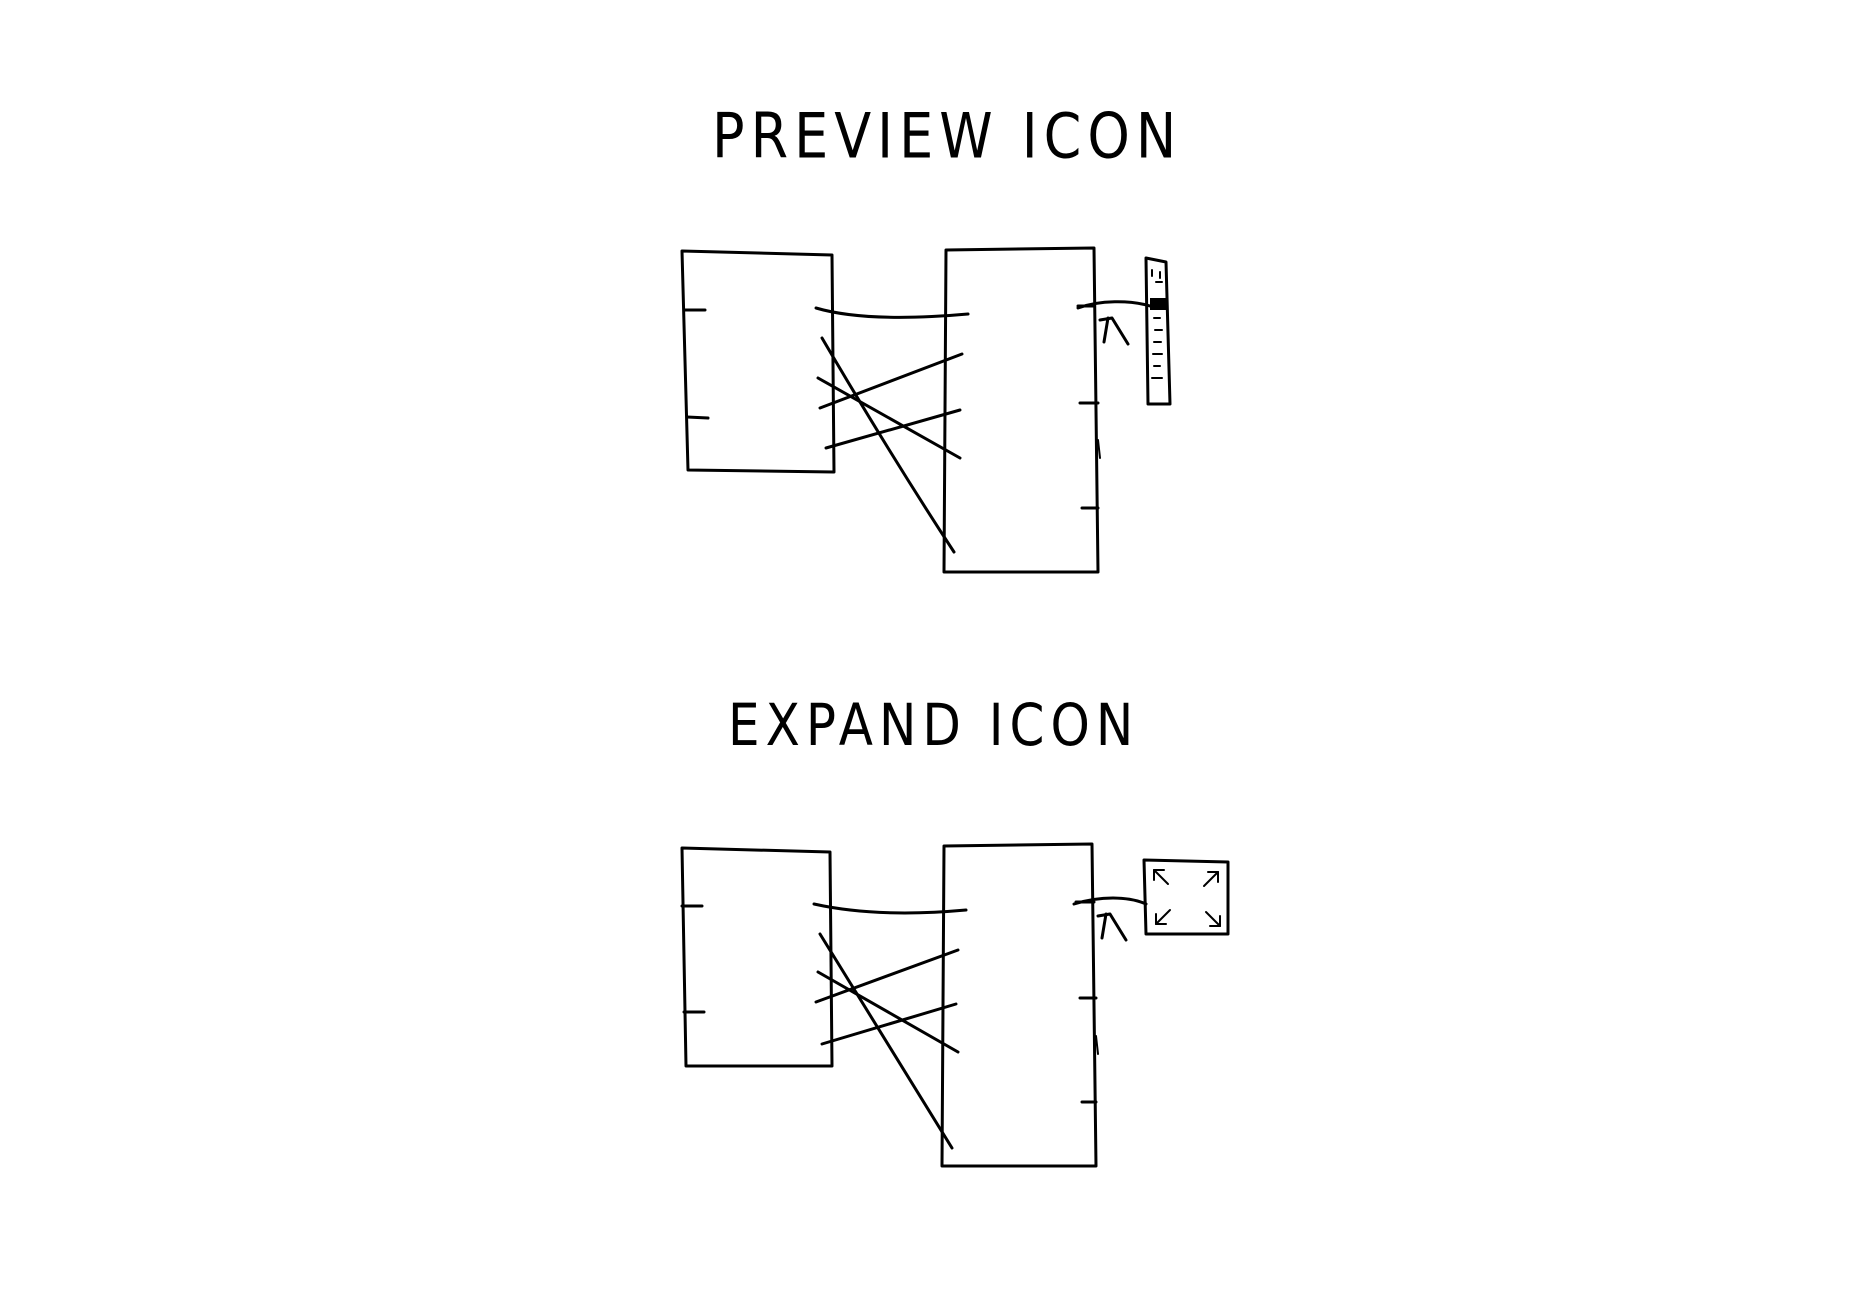 The width and height of the screenshot is (1872, 1311). What do you see at coordinates (947, 136) in the screenshot?
I see `preview-icon-heading: PREVIEW ICON` at bounding box center [947, 136].